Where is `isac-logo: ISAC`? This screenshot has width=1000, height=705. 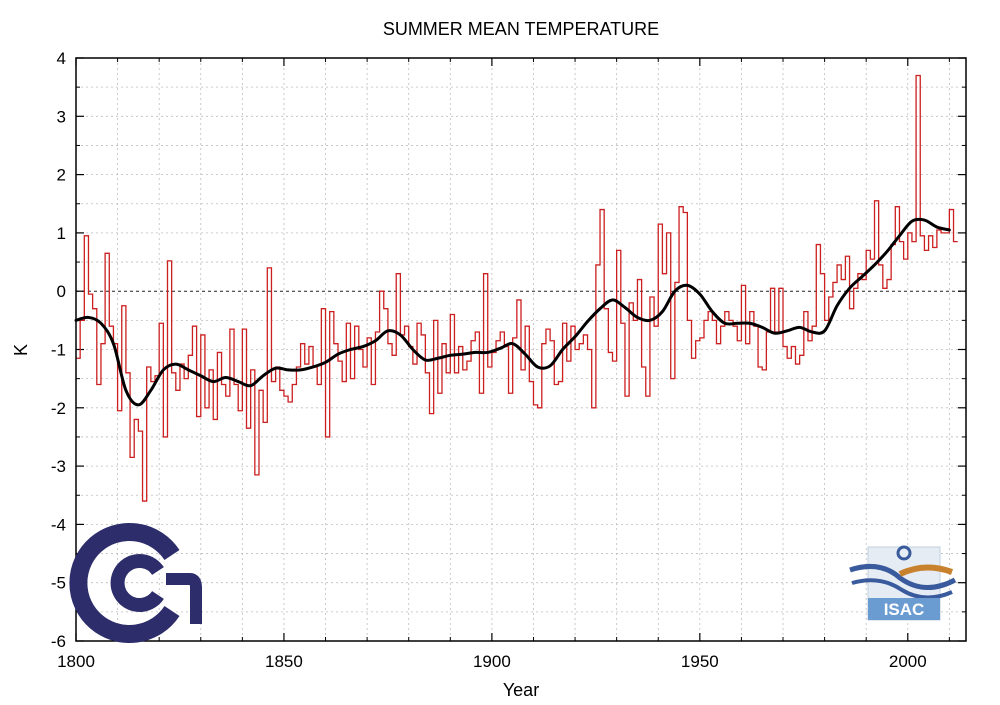 isac-logo: ISAC is located at coordinates (903, 583).